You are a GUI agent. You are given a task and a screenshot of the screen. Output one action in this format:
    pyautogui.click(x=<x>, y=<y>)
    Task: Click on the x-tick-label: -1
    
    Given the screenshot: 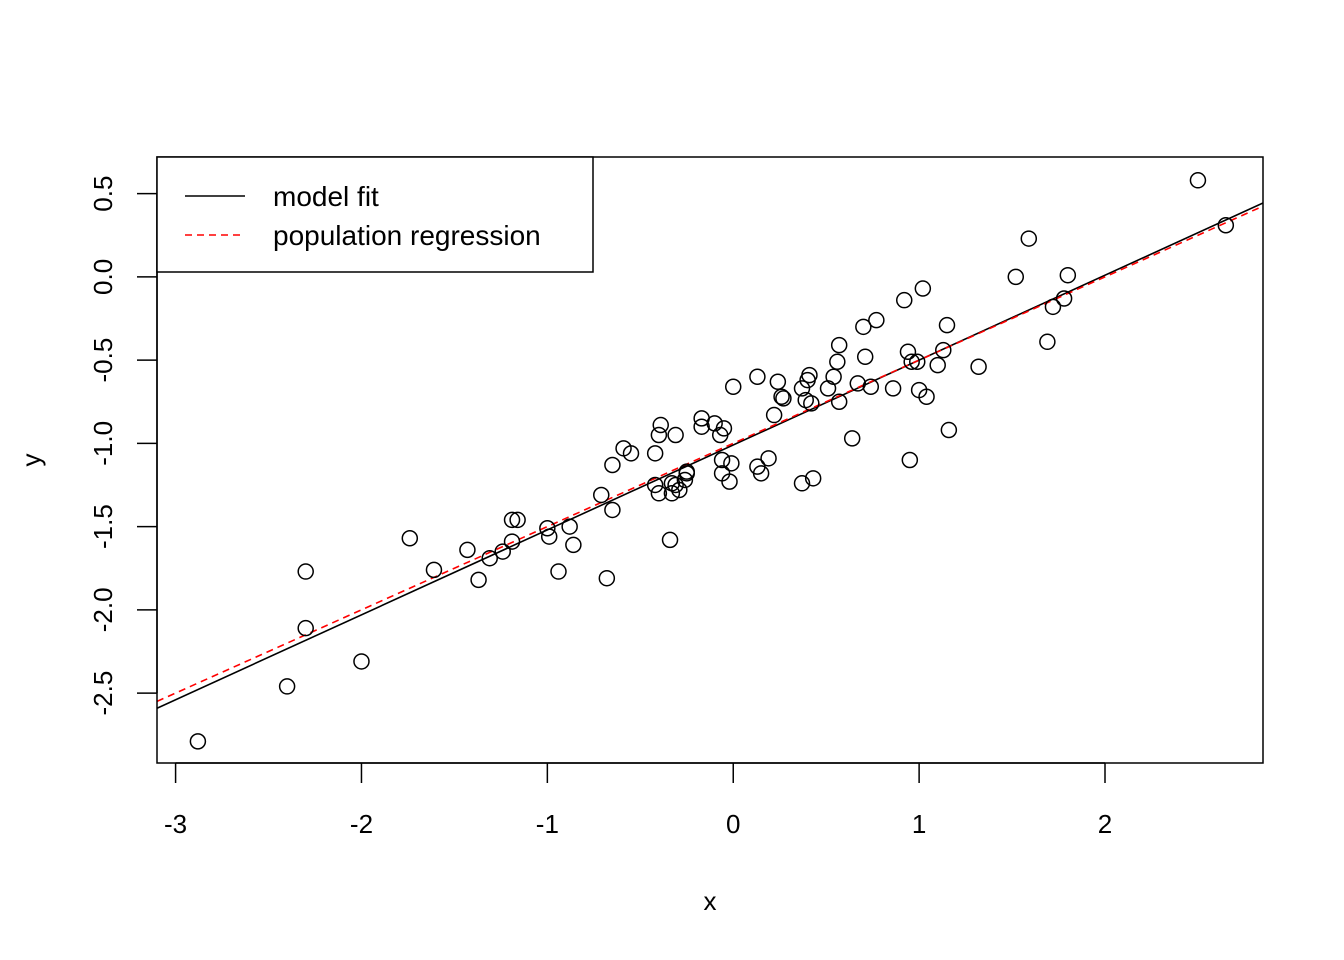 What is the action you would take?
    pyautogui.click(x=547, y=824)
    